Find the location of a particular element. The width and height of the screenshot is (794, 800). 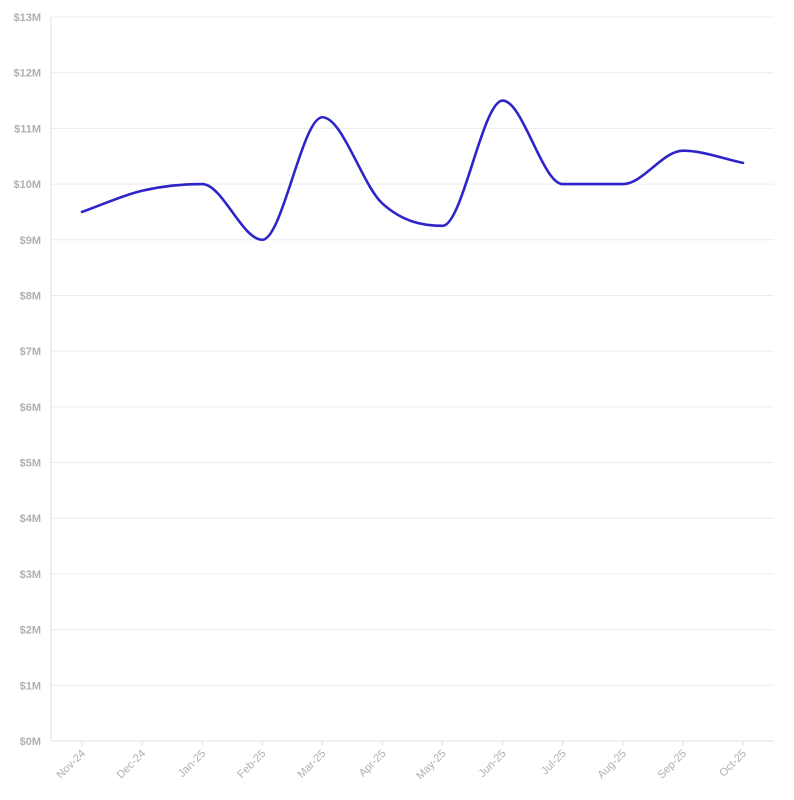

x-tick-label: Jun-25 is located at coordinates (492, 764).